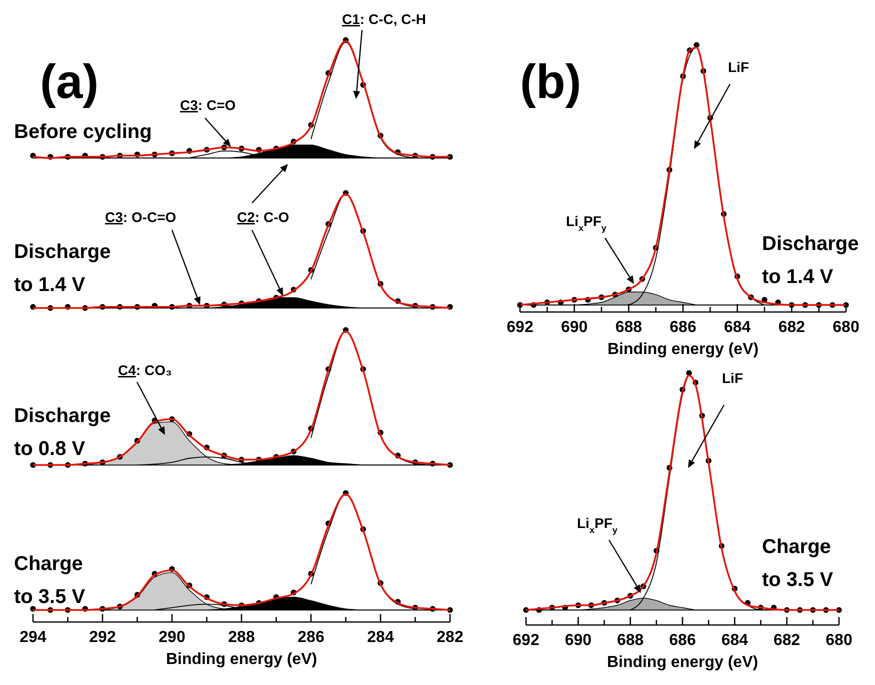  I want to click on text: C1: C-C, C-H, so click(384, 19).